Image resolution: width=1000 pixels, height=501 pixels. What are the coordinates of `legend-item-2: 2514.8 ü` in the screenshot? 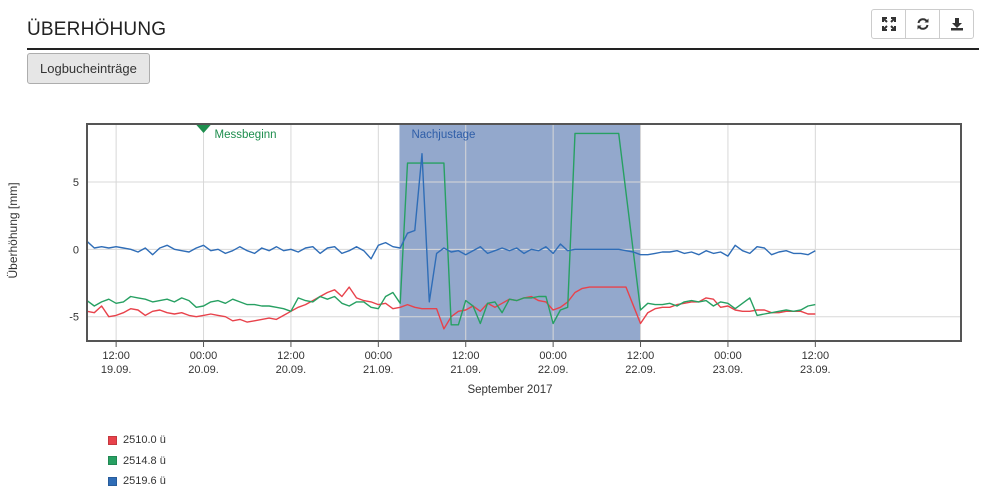 It's located at (137, 461).